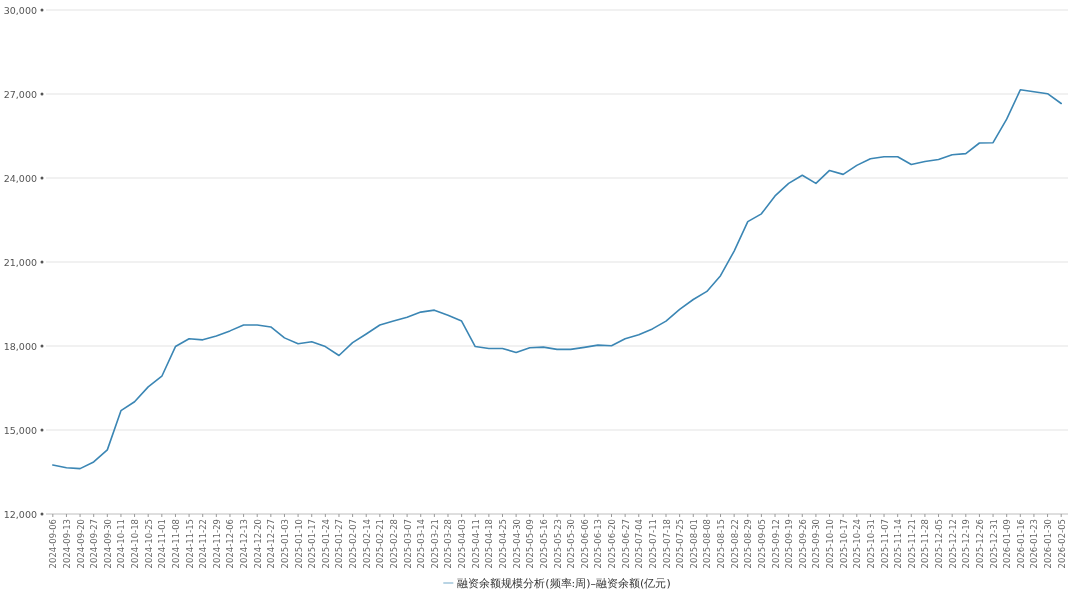 This screenshot has height=594, width=1080. Describe the element at coordinates (707, 544) in the screenshot. I see `x-tick-label: 2025-08-08` at that location.